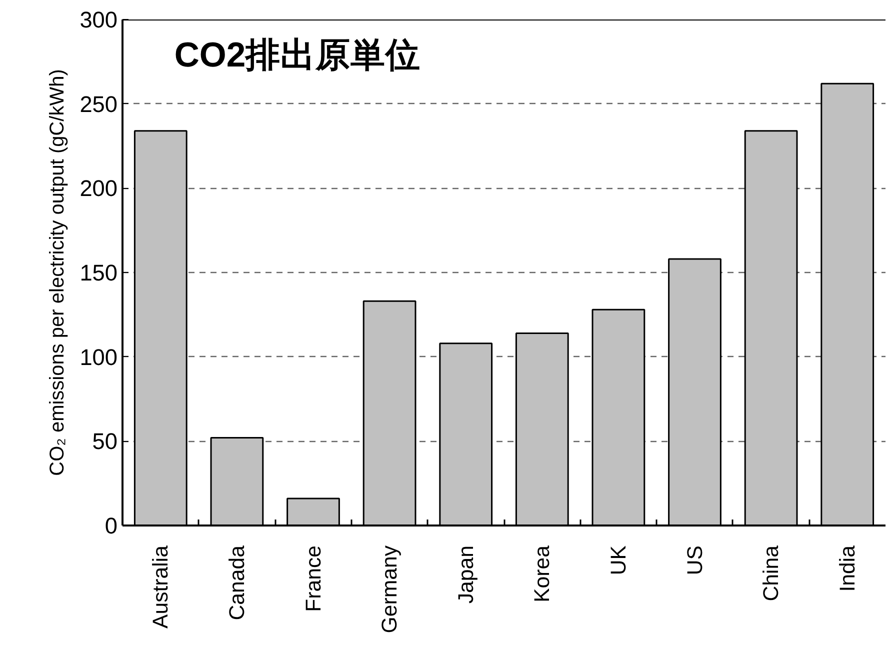  What do you see at coordinates (236, 582) in the screenshot?
I see `x-tick-label: Canada` at bounding box center [236, 582].